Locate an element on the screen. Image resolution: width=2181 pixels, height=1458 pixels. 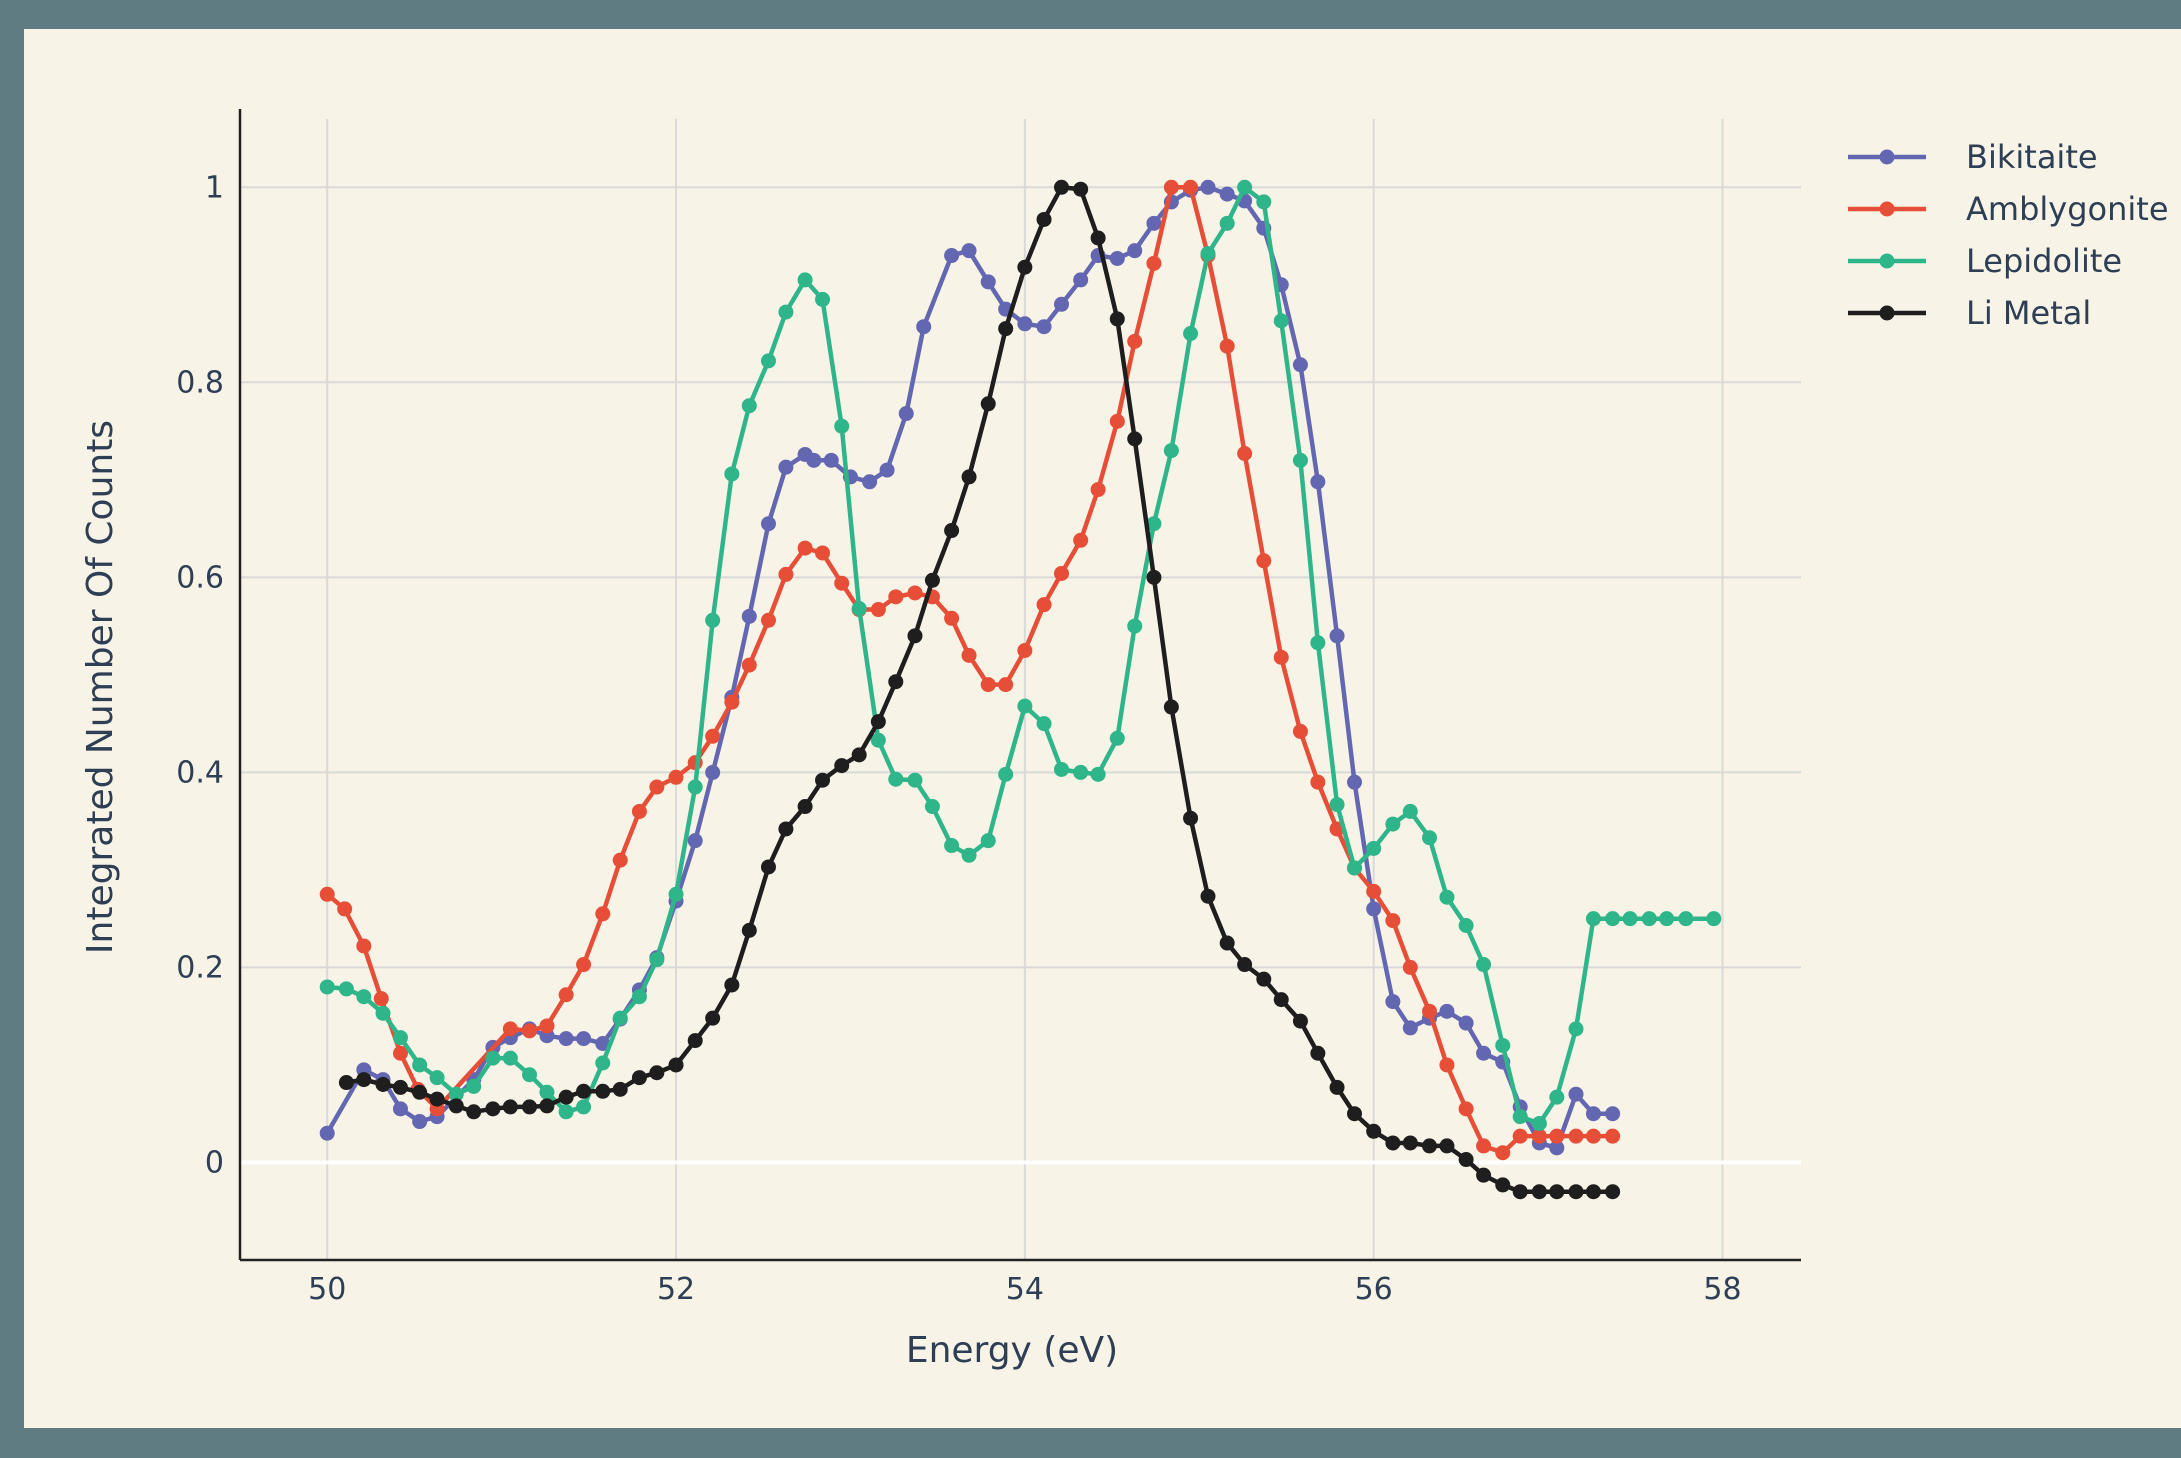
y-tick-label: 0.4 is located at coordinates (200, 772).